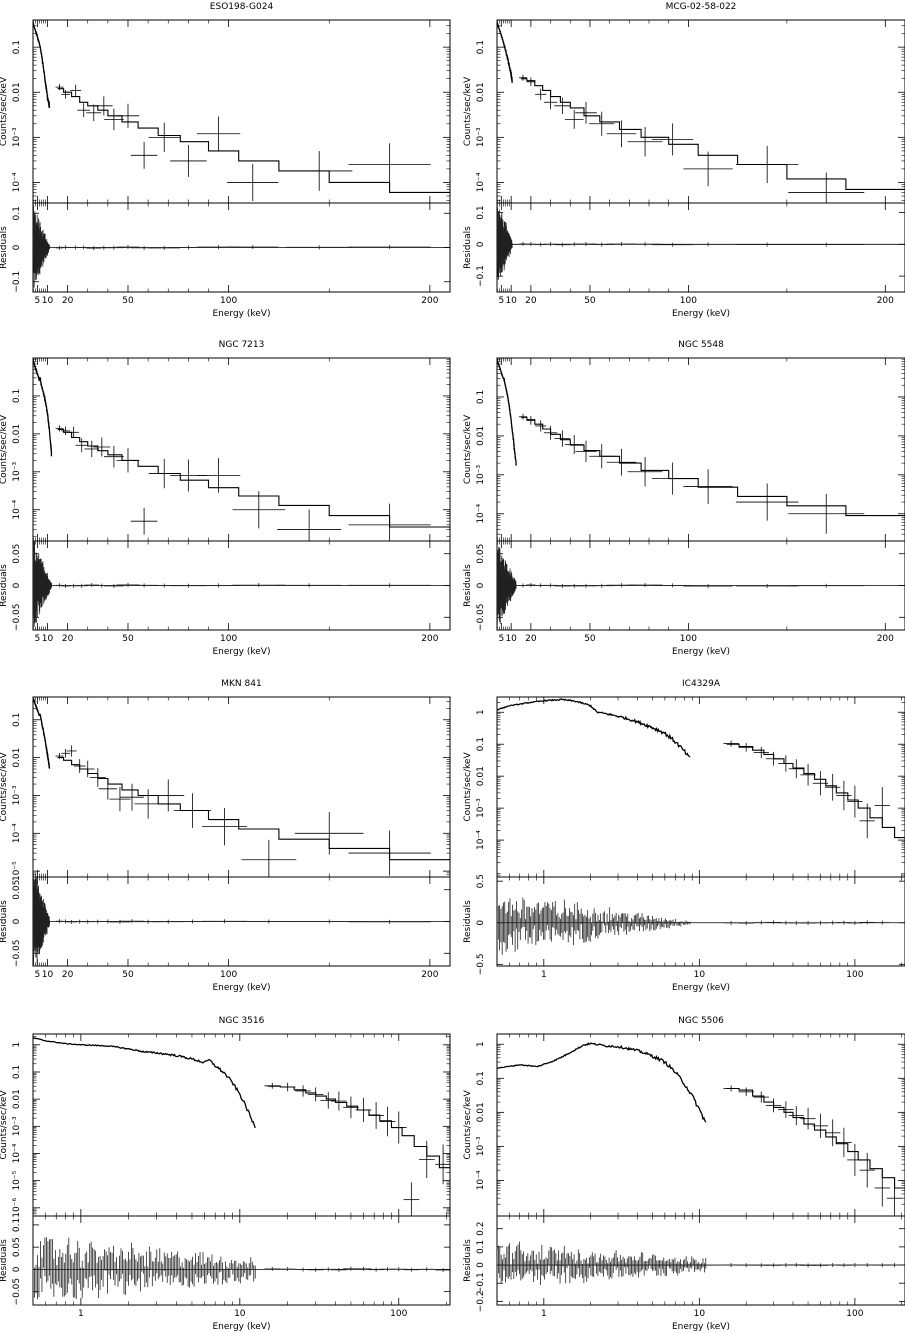 This screenshot has width=905, height=1333. I want to click on res-tick-label: 0.2, so click(481, 1229).